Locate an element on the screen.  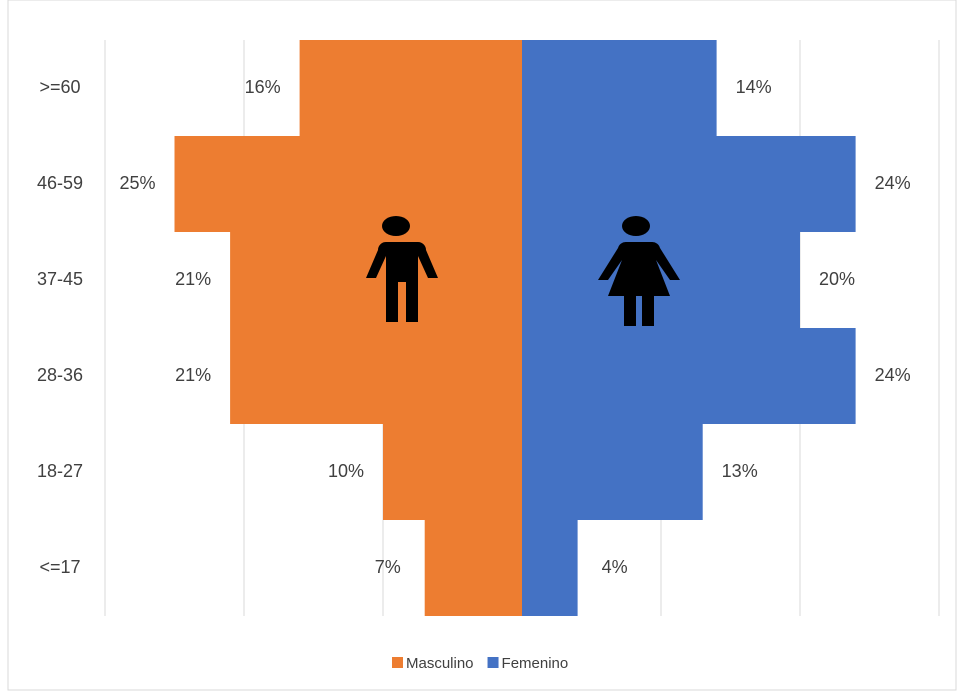
data-label: 14% is located at coordinates (754, 87).